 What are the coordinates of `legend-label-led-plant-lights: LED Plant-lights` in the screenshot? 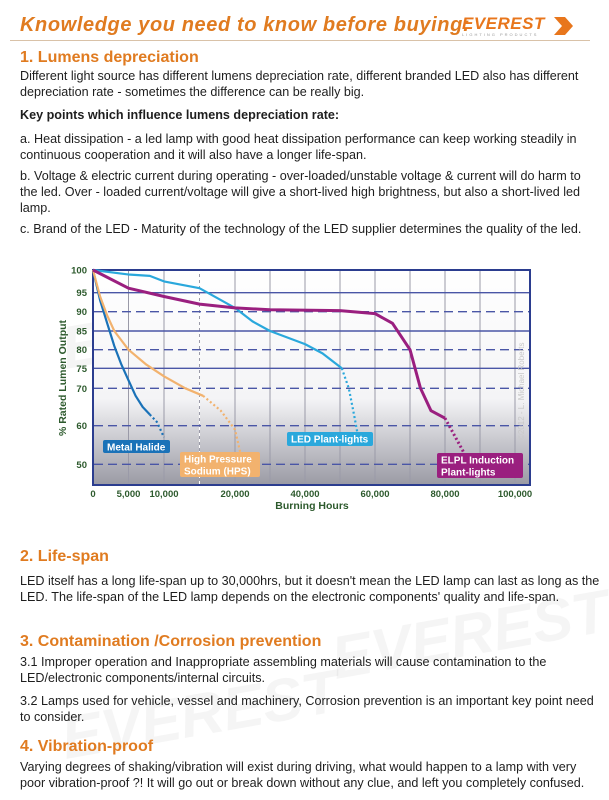 It's located at (330, 440).